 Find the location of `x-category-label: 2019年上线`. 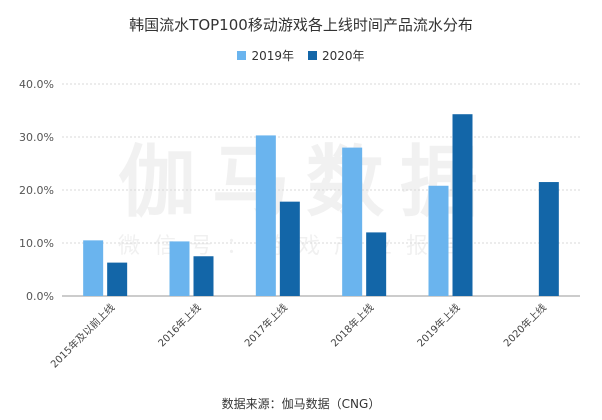

x-category-label: 2019年上线 is located at coordinates (438, 325).